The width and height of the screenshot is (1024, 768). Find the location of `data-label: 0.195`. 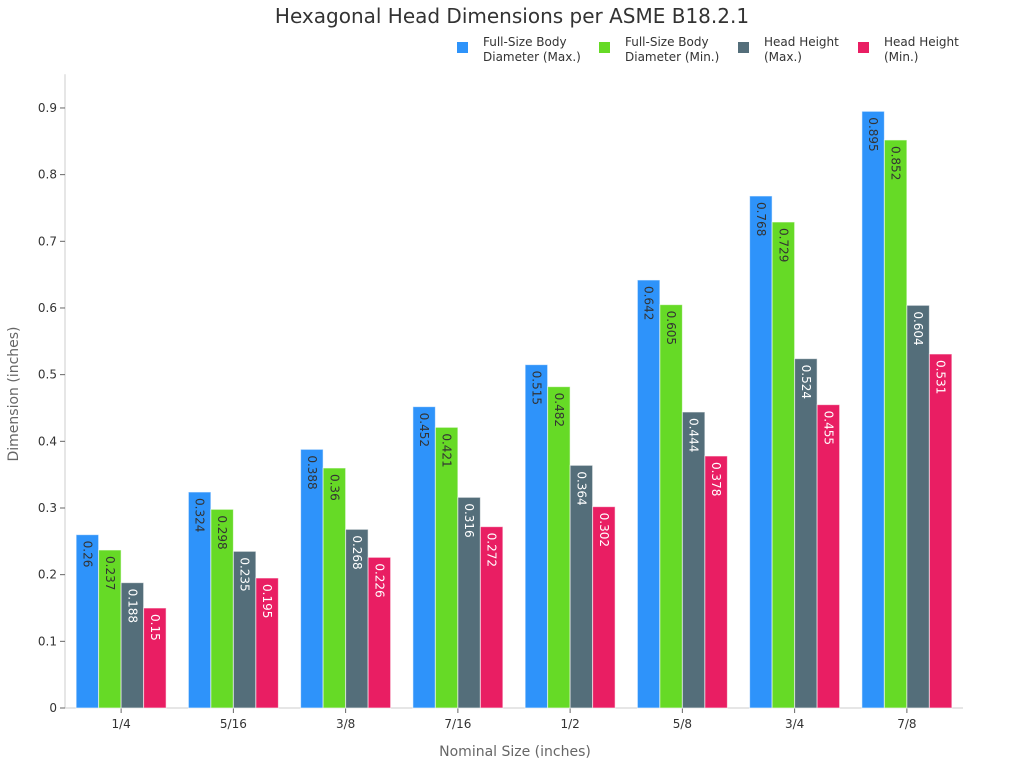

data-label: 0.195 is located at coordinates (267, 601).